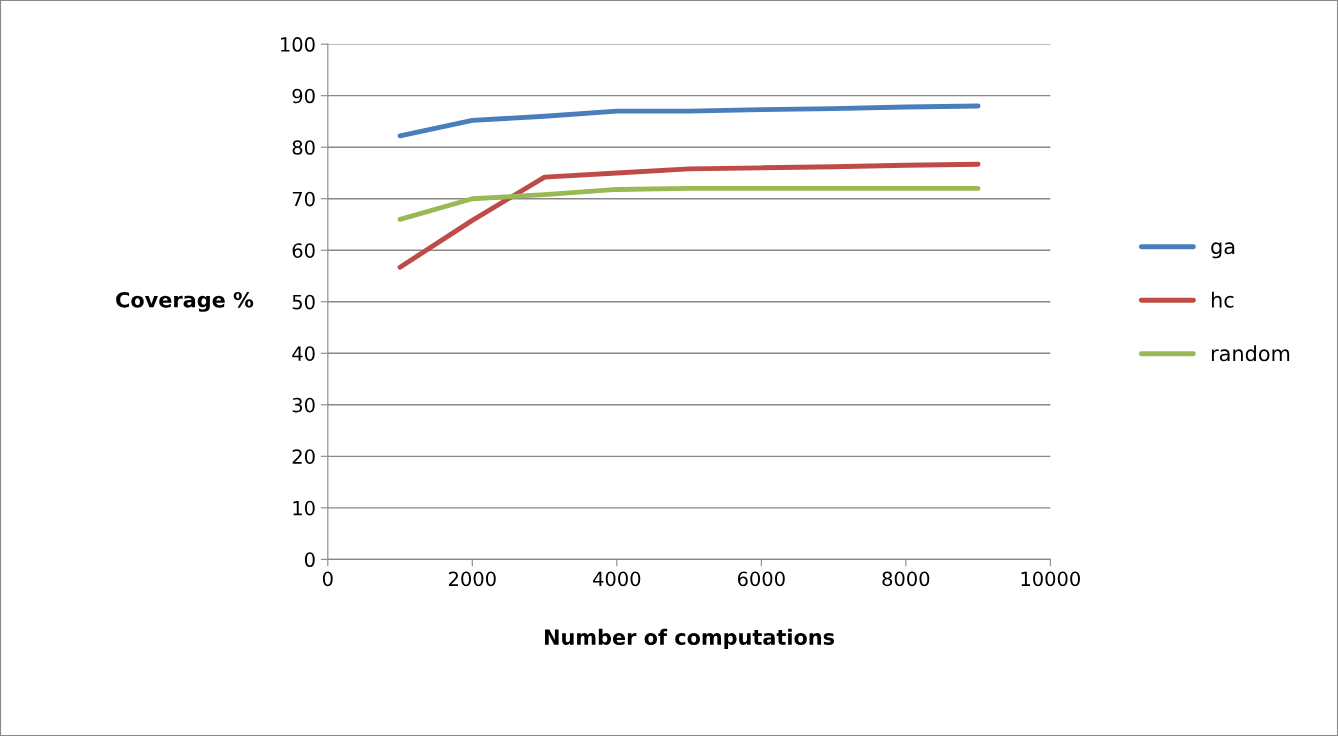  Describe the element at coordinates (472, 579) in the screenshot. I see `x-tick-label: 2000` at that location.